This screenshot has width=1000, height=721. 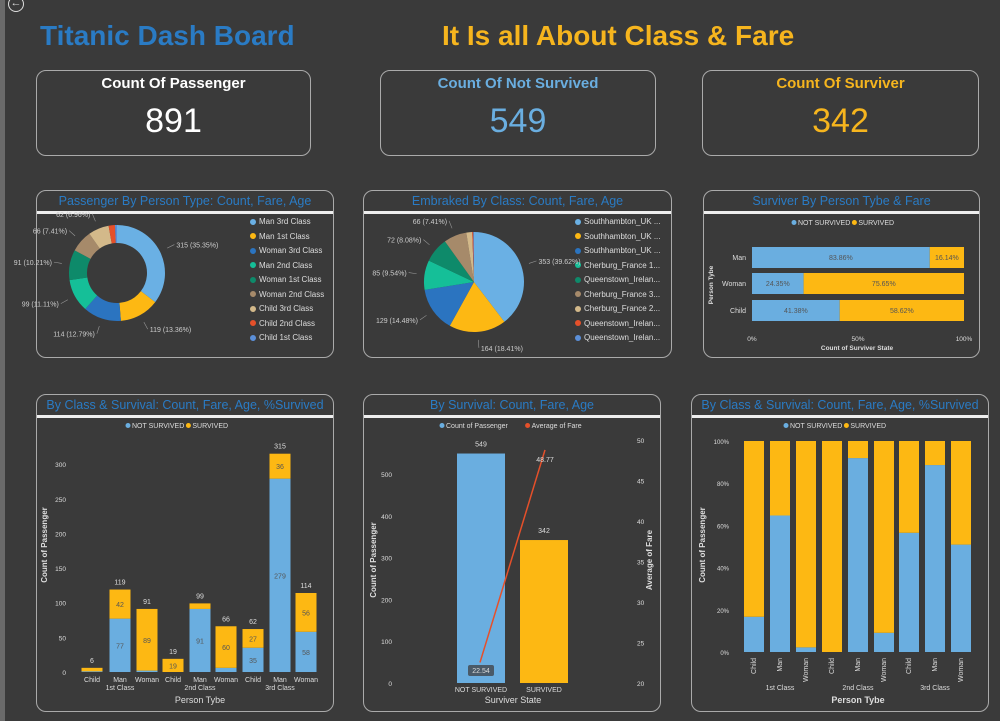 I want to click on data-label: 58.62%, so click(x=902, y=311).